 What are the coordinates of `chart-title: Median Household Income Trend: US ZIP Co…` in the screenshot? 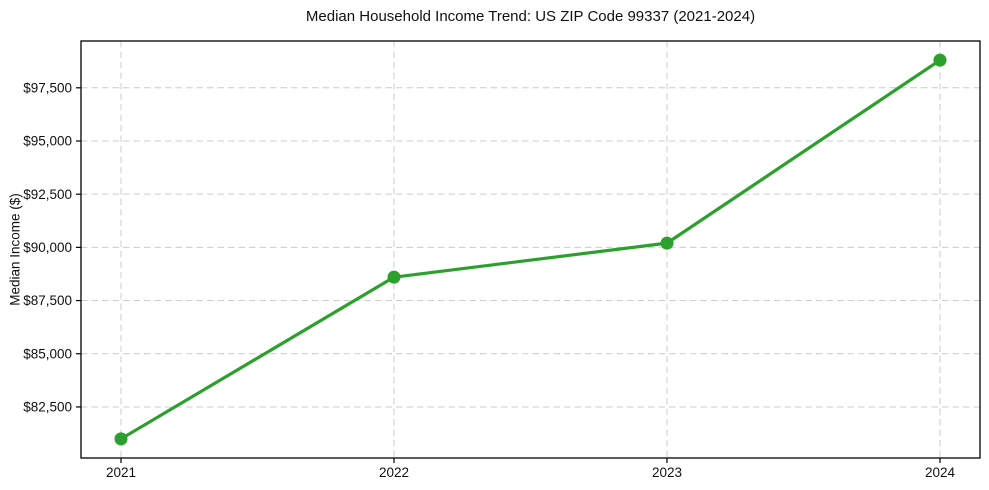 It's located at (530, 16).